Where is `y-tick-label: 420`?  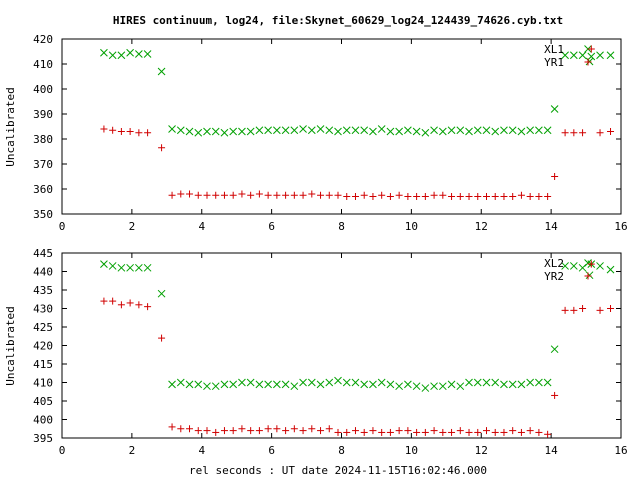
y-tick-label: 420 is located at coordinates (43, 346).